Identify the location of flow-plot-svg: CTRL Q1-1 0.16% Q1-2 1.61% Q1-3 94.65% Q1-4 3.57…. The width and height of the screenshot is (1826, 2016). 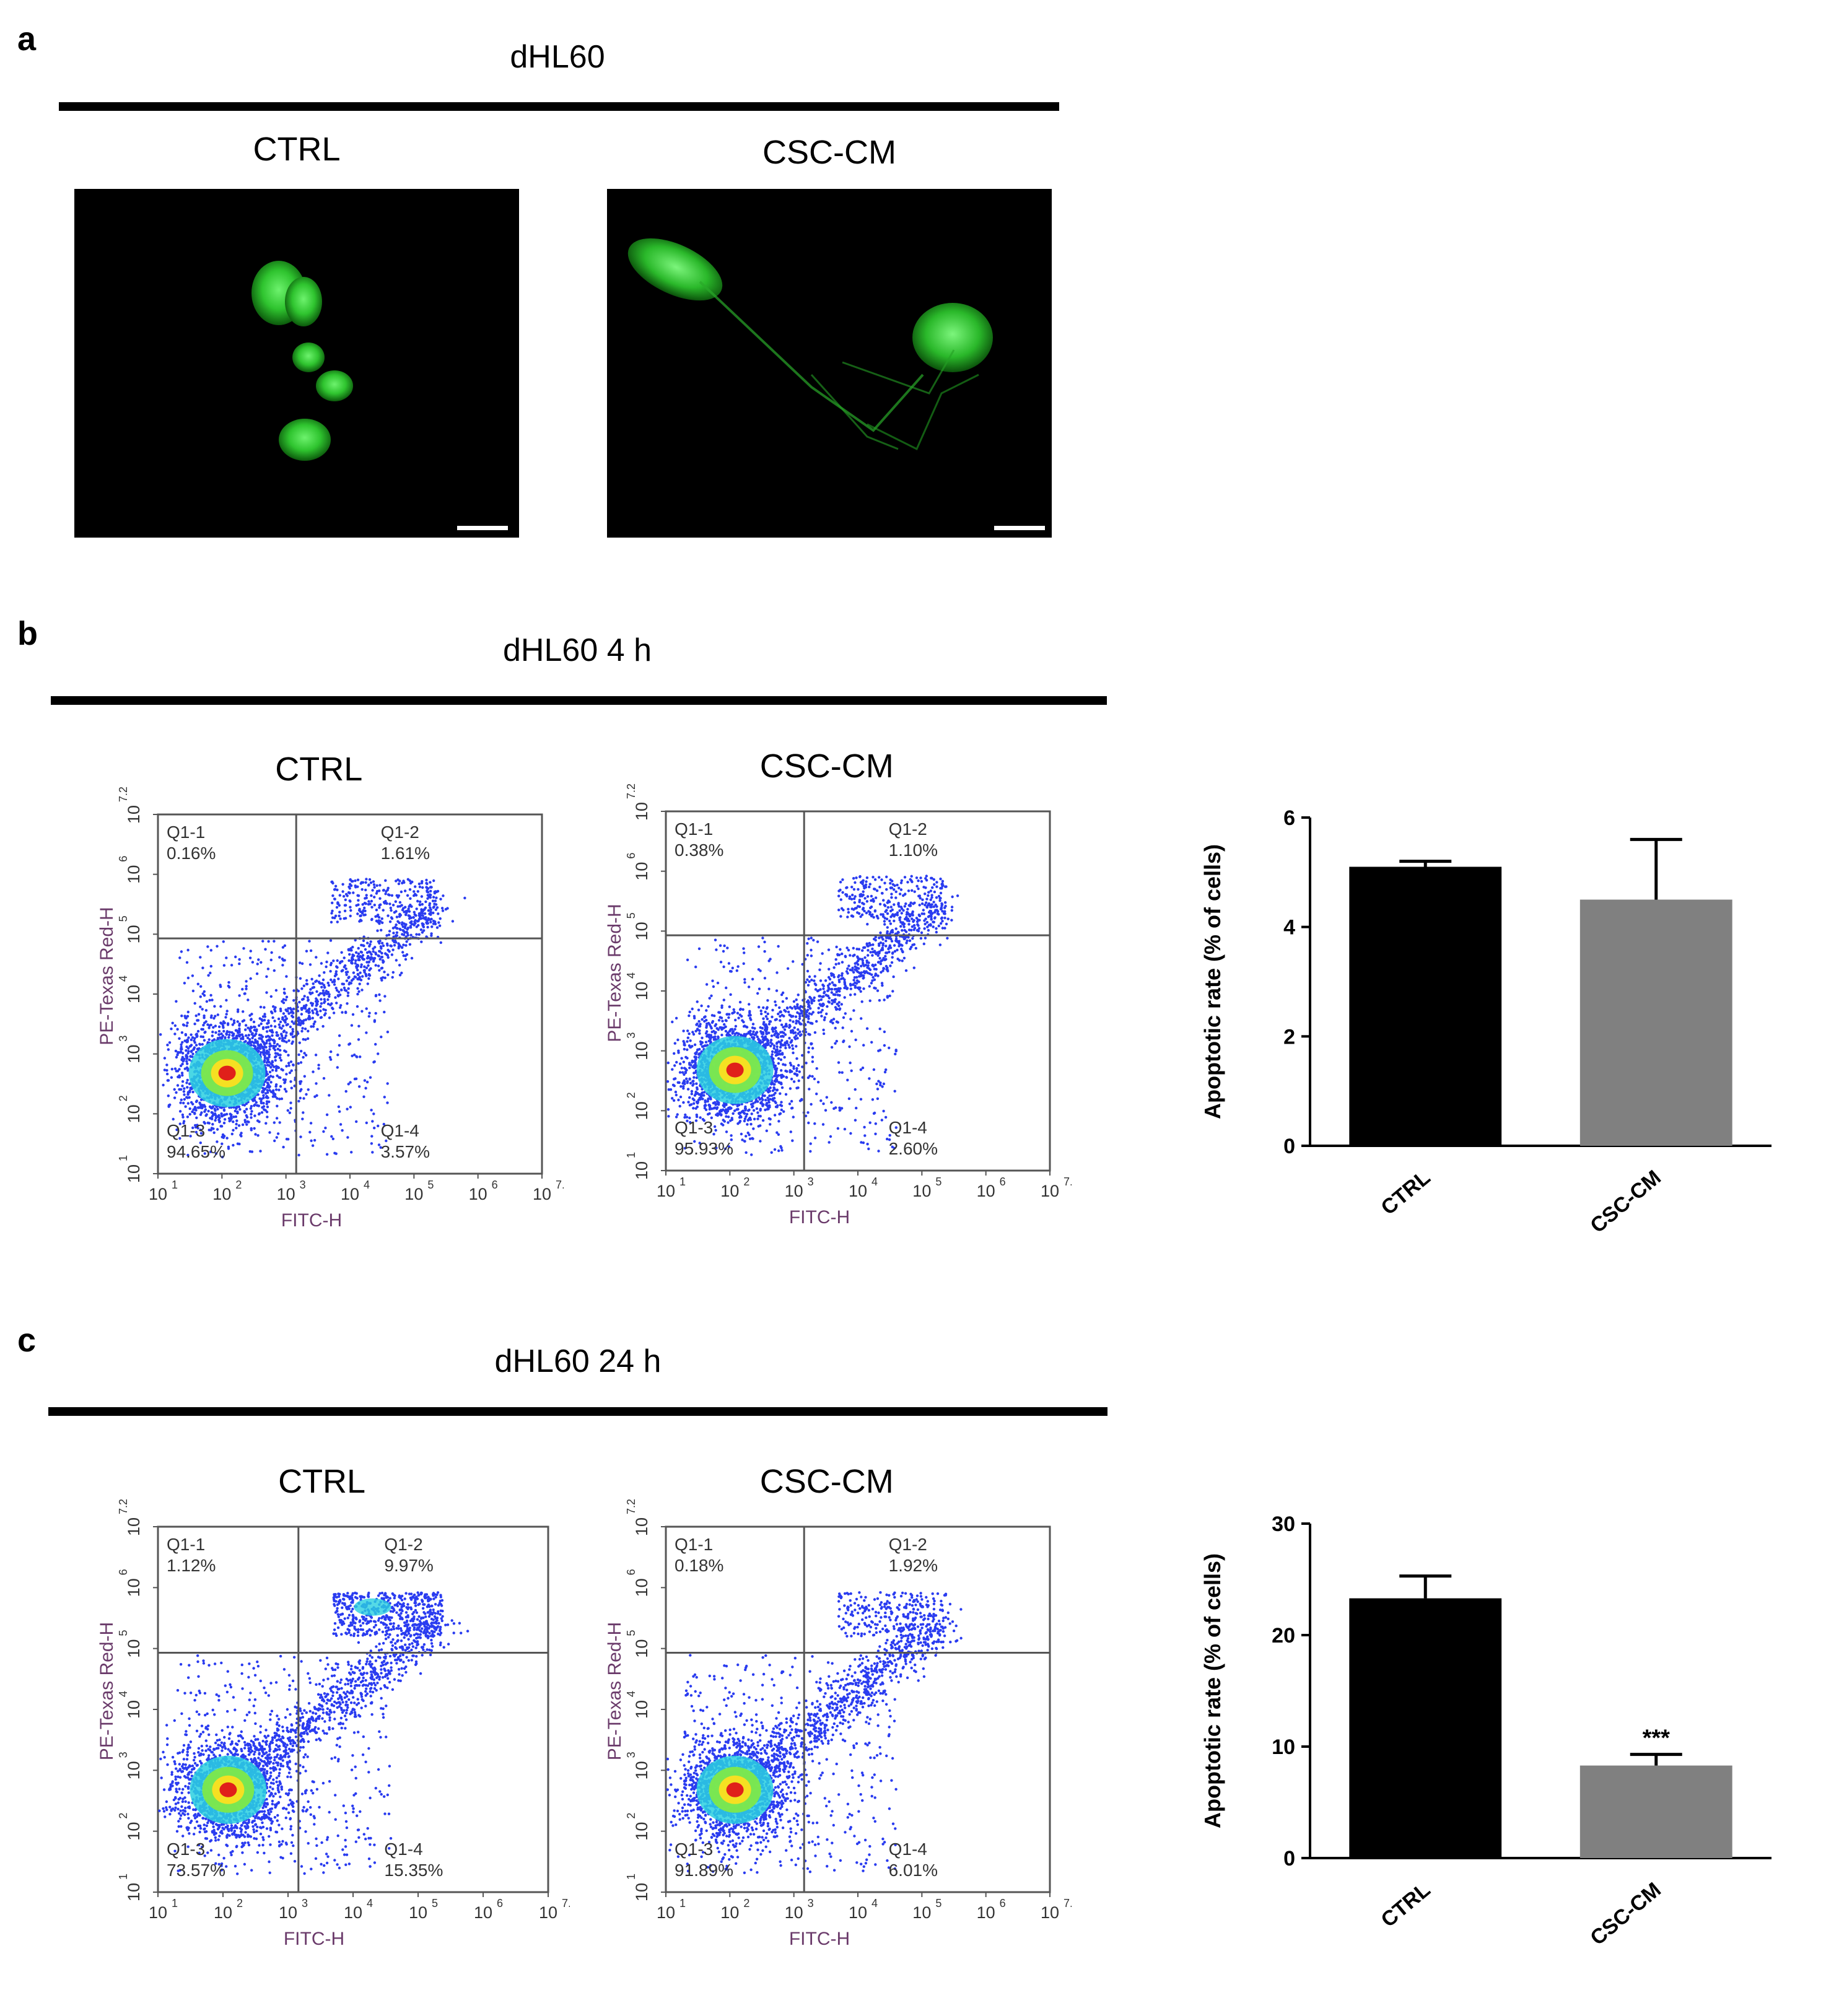
(334, 991).